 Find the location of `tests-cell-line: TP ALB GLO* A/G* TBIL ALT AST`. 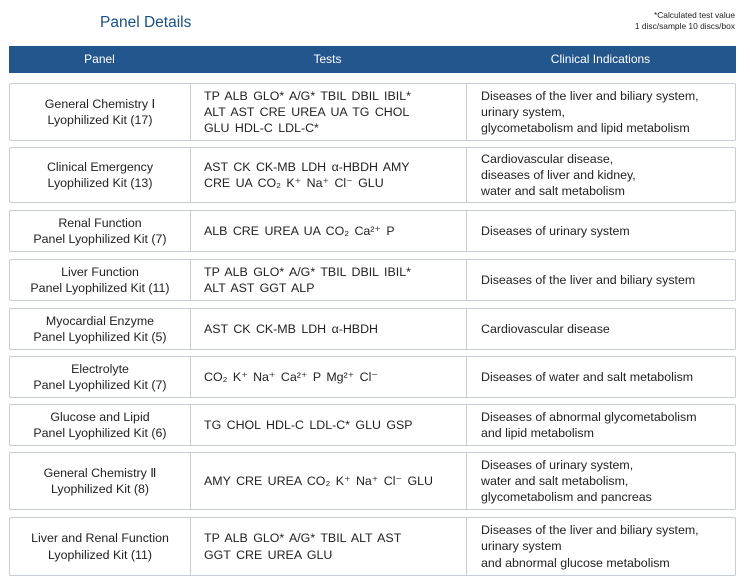

tests-cell-line: TP ALB GLO* A/G* TBIL ALT AST is located at coordinates (303, 538).